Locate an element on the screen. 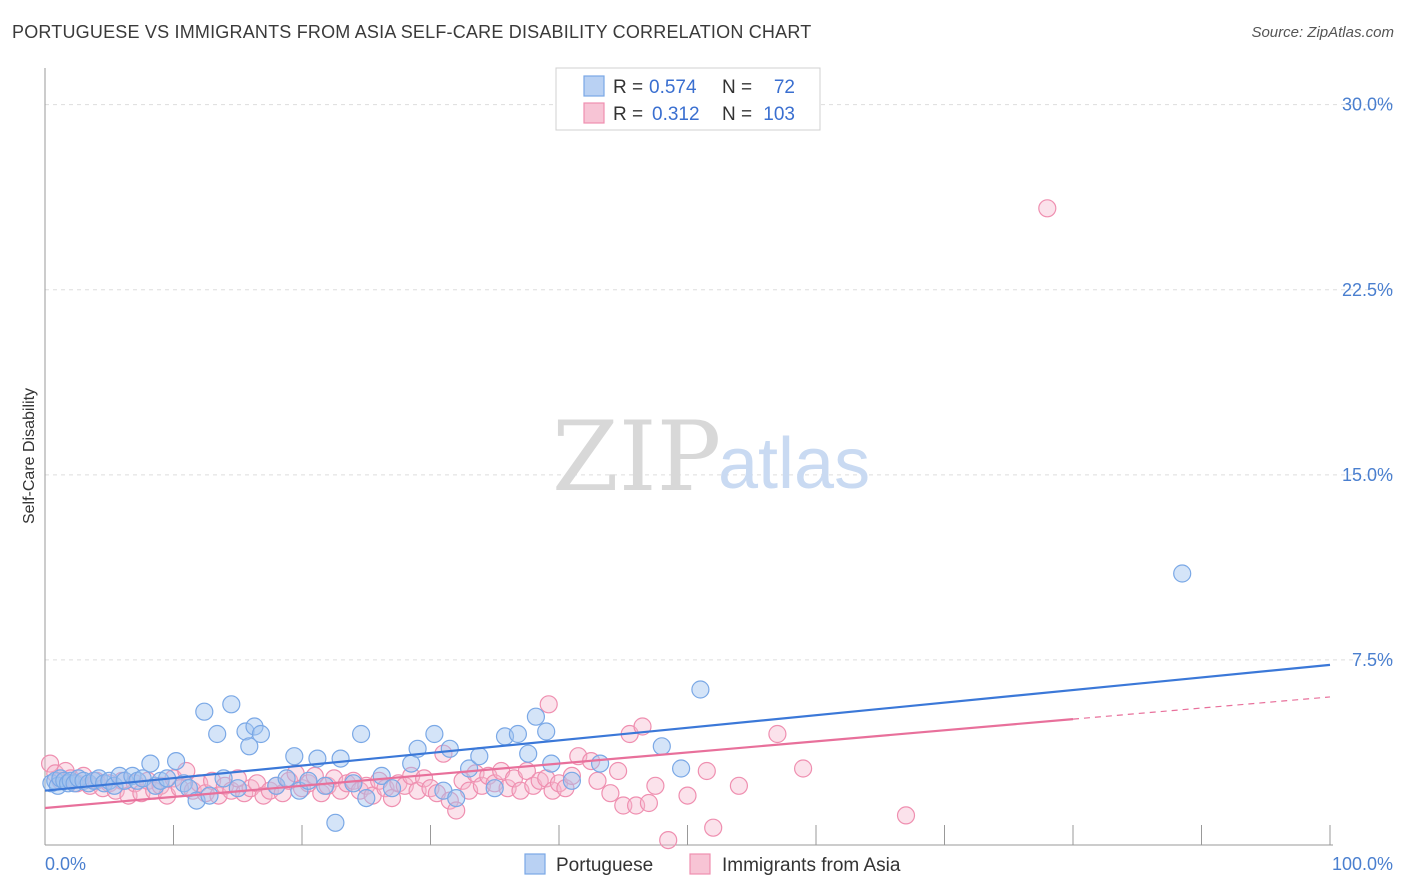  legend-swatch-asia is located at coordinates (594, 113).